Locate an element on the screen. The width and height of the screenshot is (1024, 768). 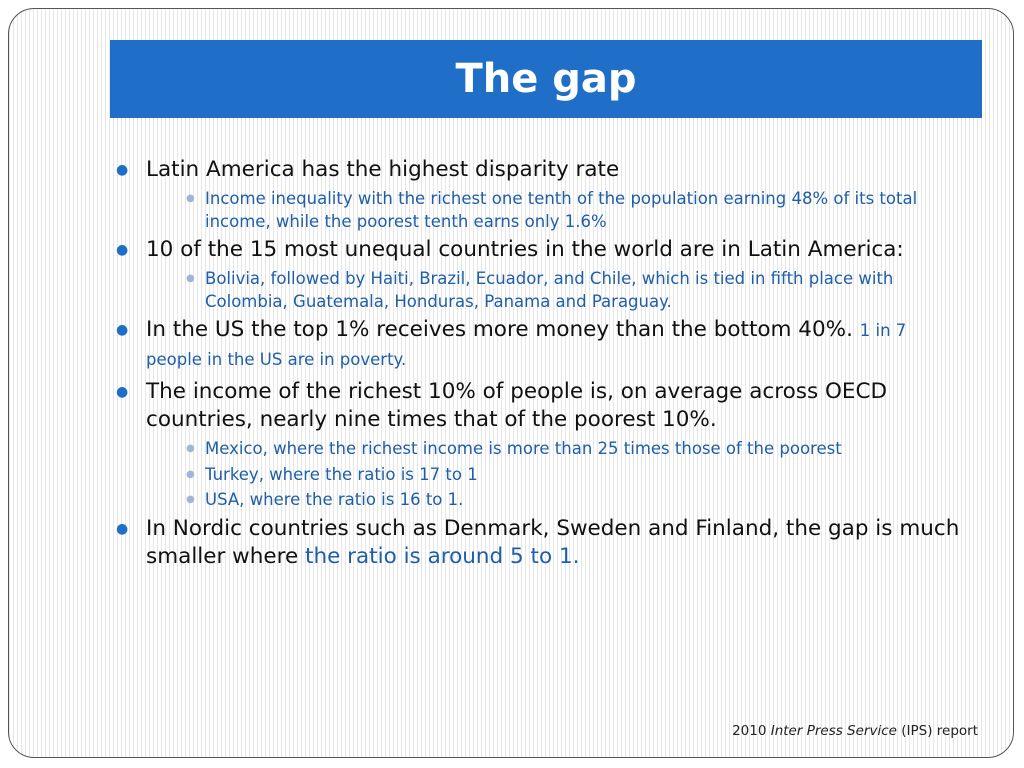
bullet-accent-text: the ratio is around 5 to 1. is located at coordinates (442, 556).